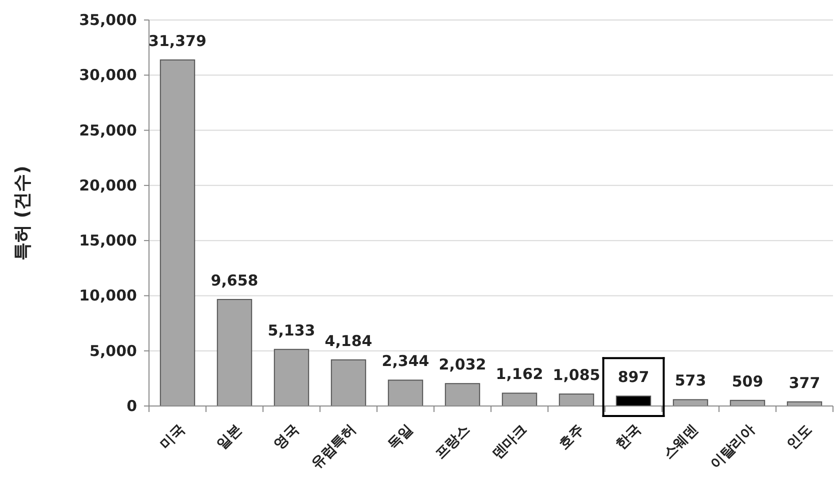 The height and width of the screenshot is (497, 835). What do you see at coordinates (634, 377) in the screenshot?
I see `data-label: 897` at bounding box center [634, 377].